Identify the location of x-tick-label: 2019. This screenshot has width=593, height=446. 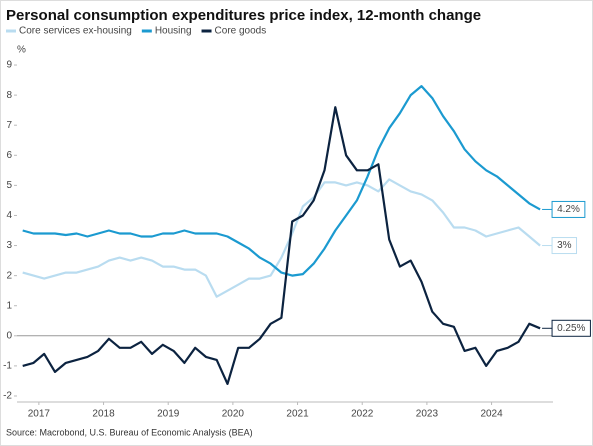
(168, 414).